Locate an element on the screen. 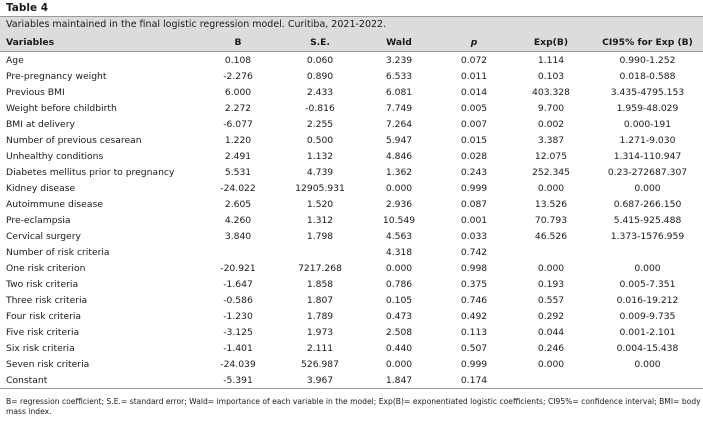 Image resolution: width=703 pixels, height=422 pixels. cell-wald: 4.563 is located at coordinates (399, 236).